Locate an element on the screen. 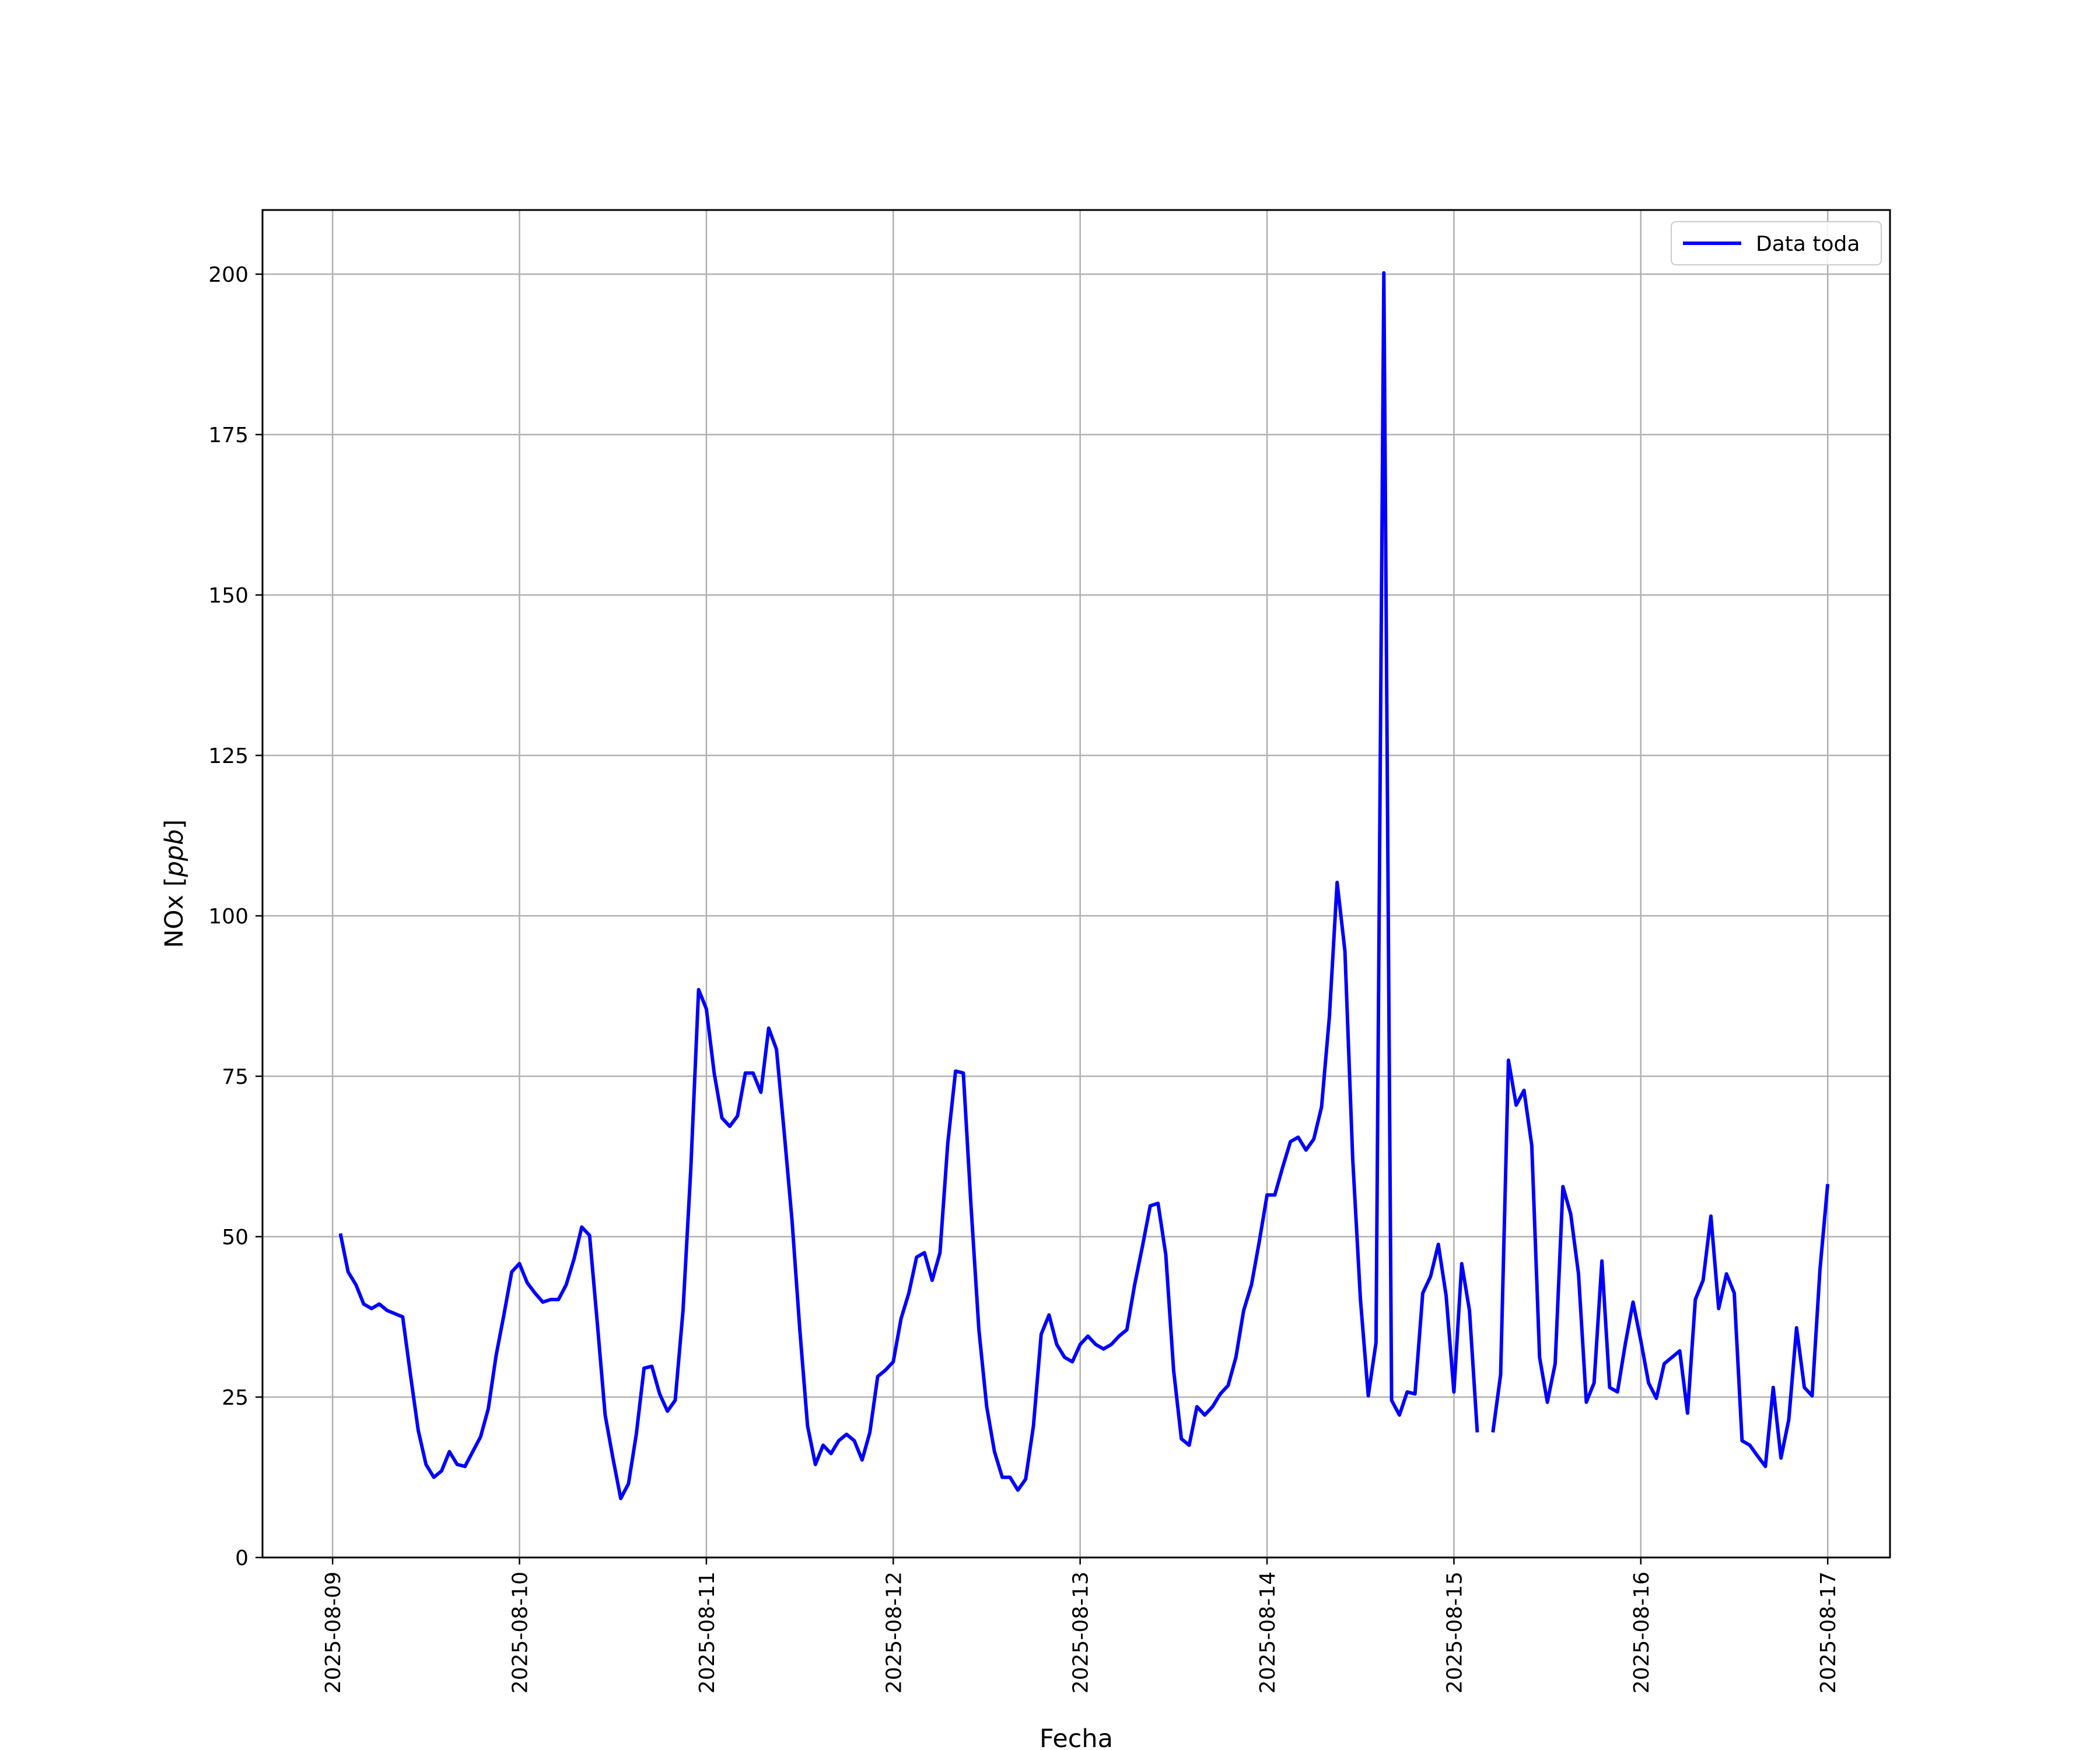 The width and height of the screenshot is (2100, 1750). y-tick-label: 175 is located at coordinates (228, 435).